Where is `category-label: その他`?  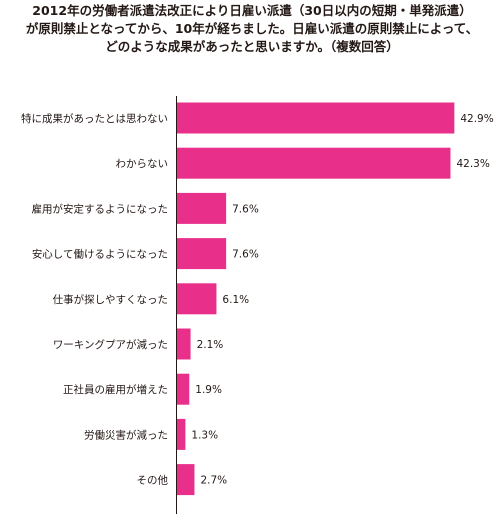
category-label: その他 is located at coordinates (153, 480).